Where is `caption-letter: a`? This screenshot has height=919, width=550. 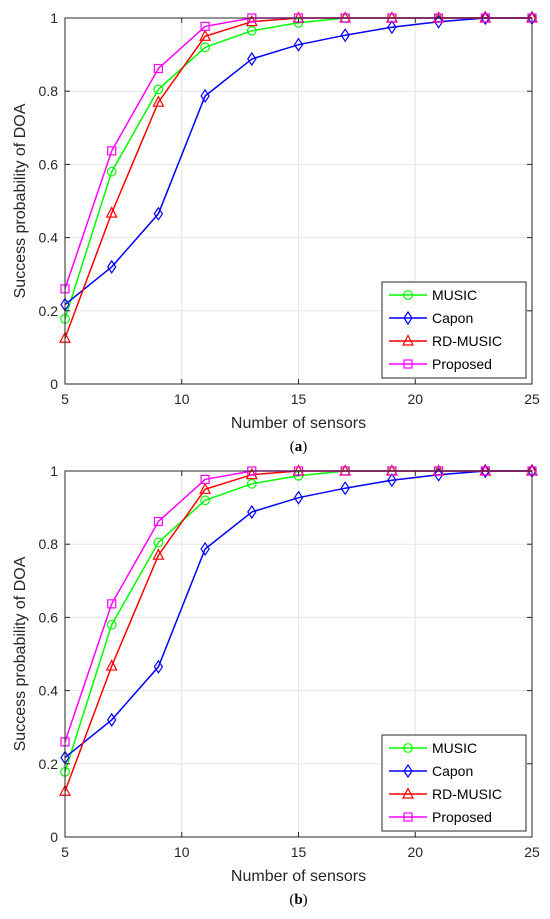
caption-letter: a is located at coordinates (299, 447).